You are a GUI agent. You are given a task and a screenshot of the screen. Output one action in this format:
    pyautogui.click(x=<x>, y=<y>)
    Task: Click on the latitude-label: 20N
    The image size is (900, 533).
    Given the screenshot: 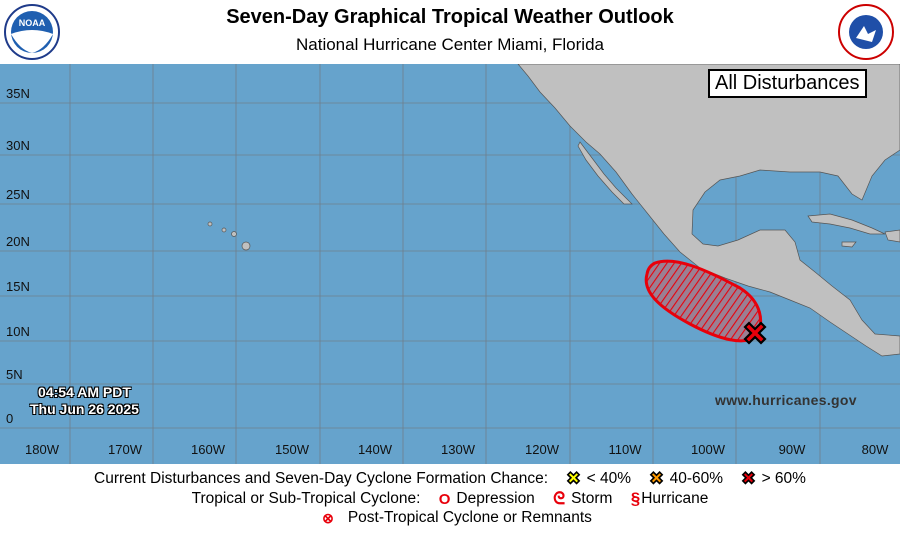 What is the action you would take?
    pyautogui.click(x=18, y=241)
    